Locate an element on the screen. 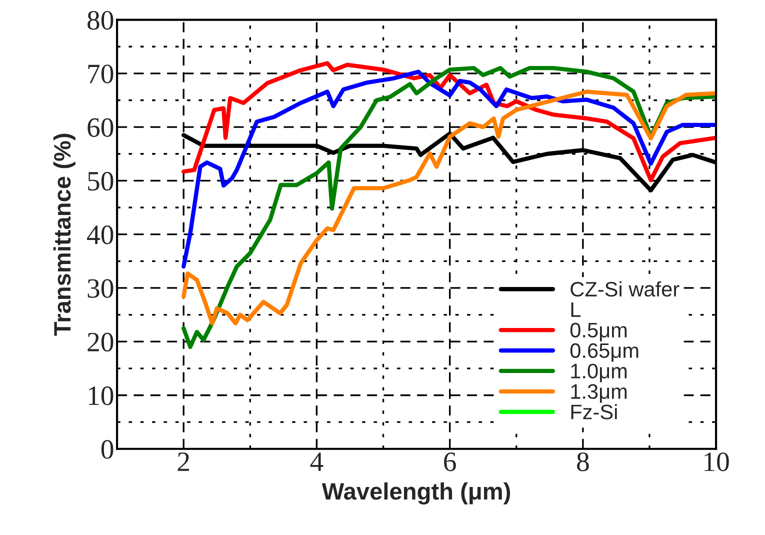 This screenshot has height=535, width=765. y-tick-label: 10 is located at coordinates (101, 396).